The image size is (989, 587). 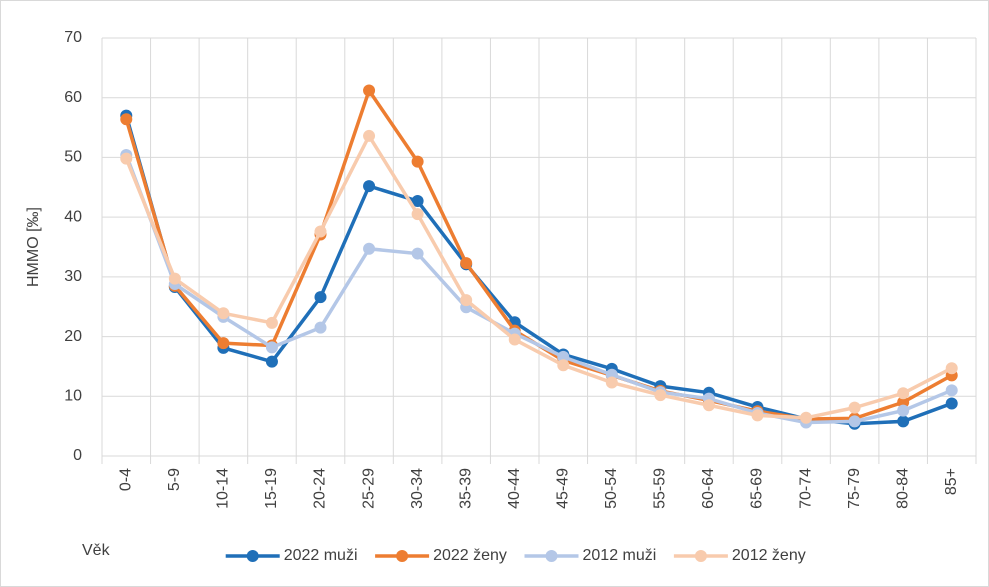 I want to click on y-tick-label: 30, so click(x=73, y=276).